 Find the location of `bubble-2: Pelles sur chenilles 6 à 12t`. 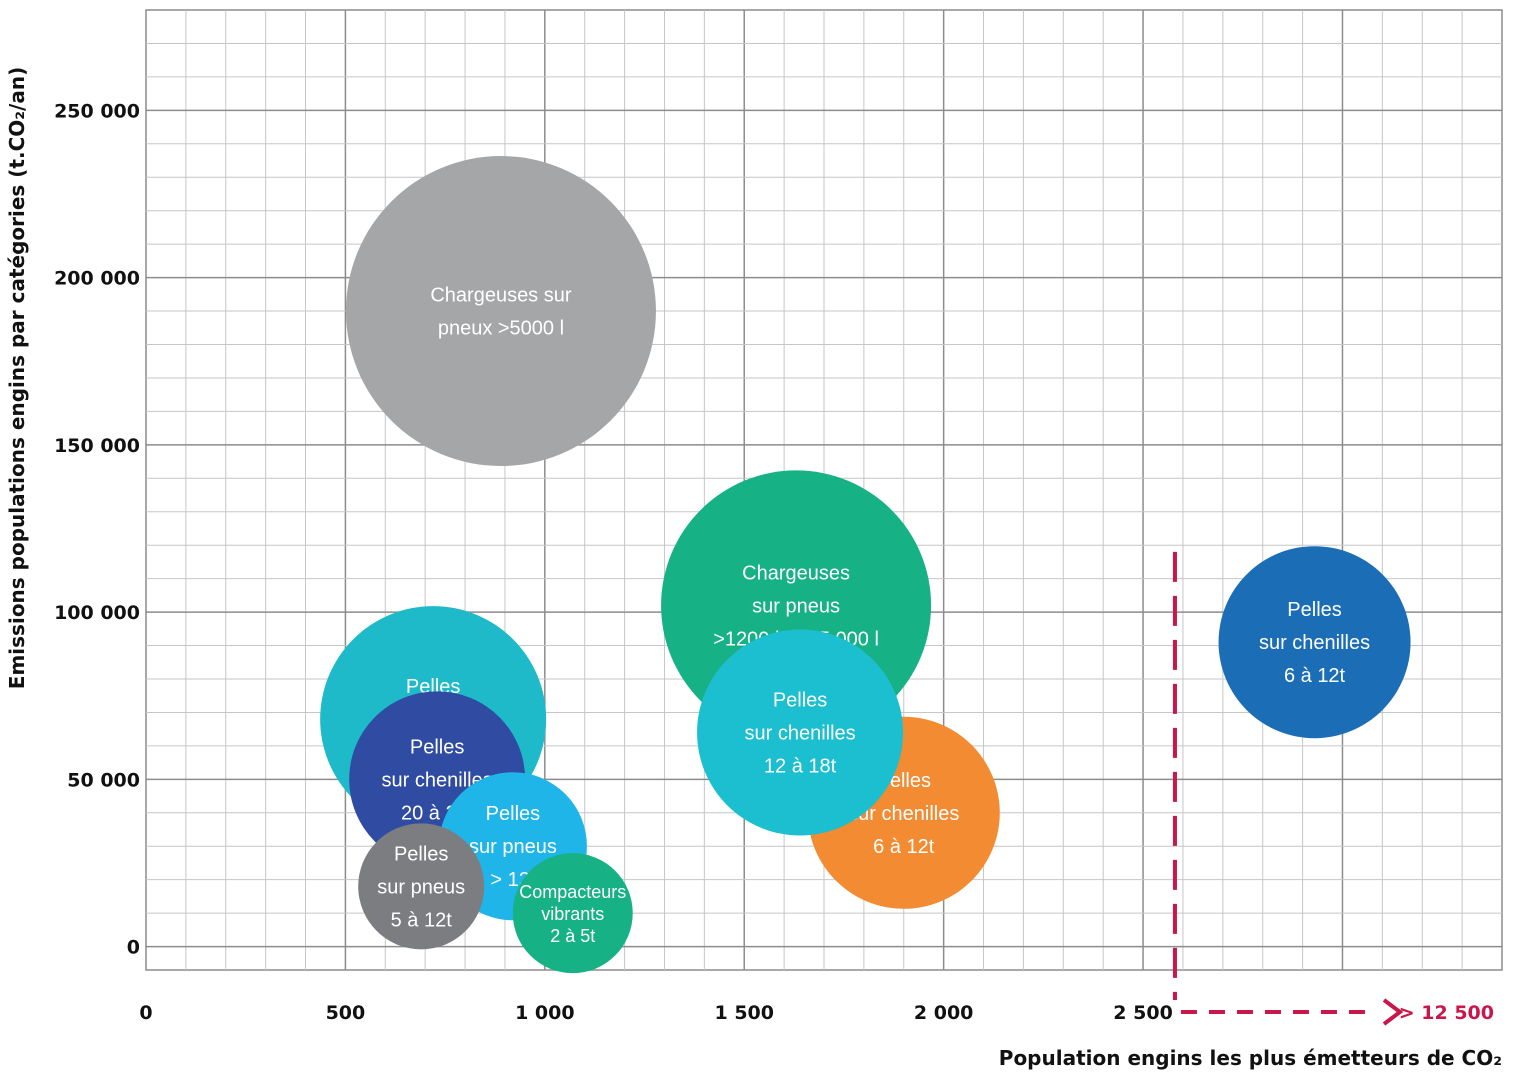

bubble-2: Pelles sur chenilles 6 à 12t is located at coordinates (1314, 642).